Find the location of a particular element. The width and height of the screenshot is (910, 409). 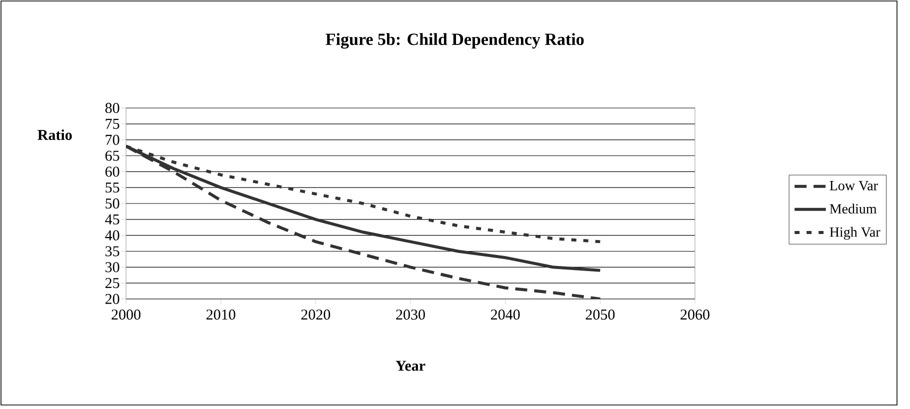

y-tick-label: 35 is located at coordinates (113, 251).